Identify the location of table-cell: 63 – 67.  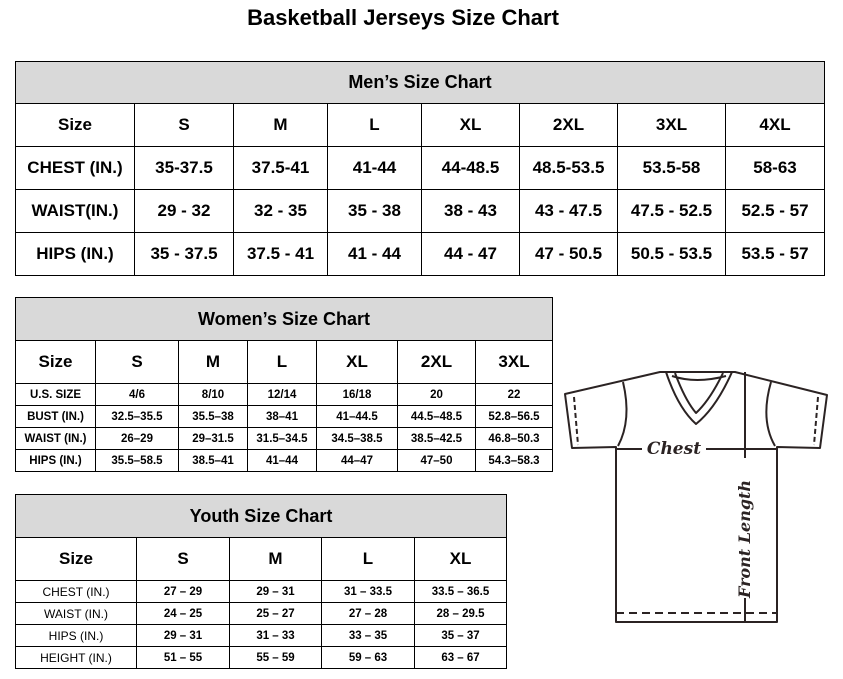
(460, 657).